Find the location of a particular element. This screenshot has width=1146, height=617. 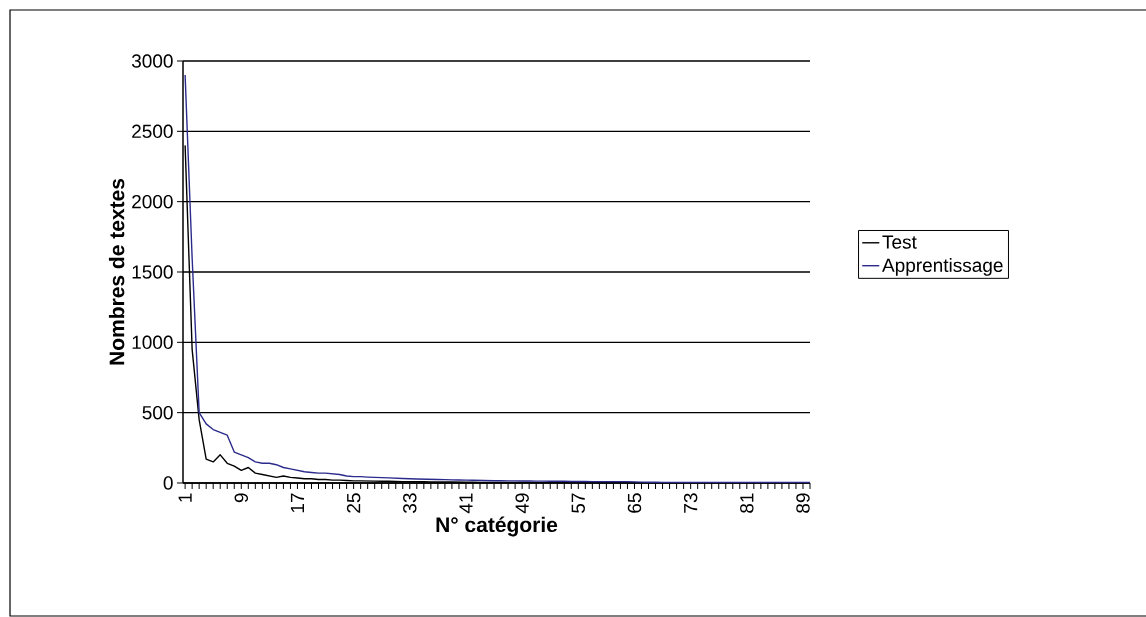

x-tick-label: 25 is located at coordinates (353, 503).